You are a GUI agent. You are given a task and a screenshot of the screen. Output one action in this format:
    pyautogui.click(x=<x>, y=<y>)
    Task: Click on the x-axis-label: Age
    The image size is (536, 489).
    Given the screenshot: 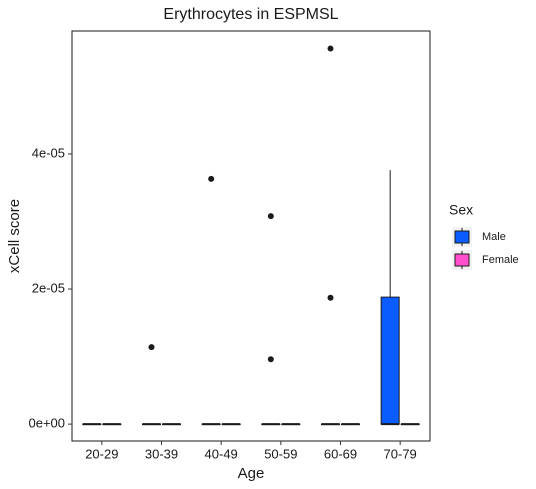 What is the action you would take?
    pyautogui.click(x=251, y=473)
    